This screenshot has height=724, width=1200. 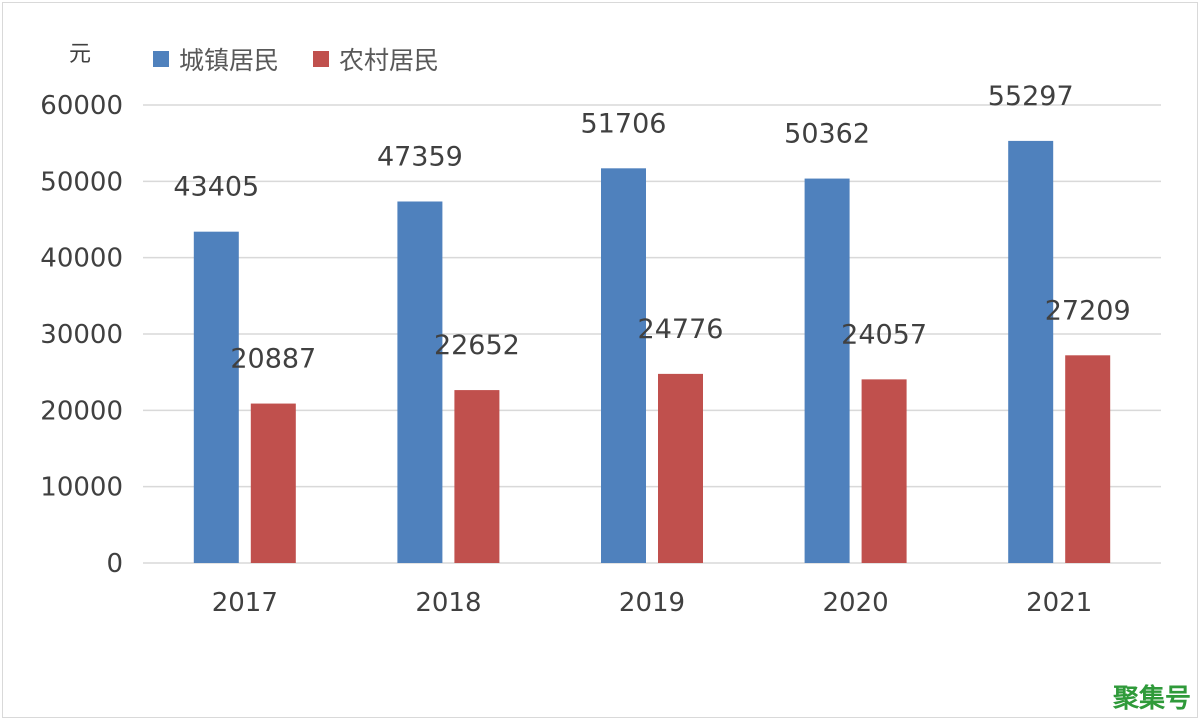 I want to click on data-label: 43405, so click(x=216, y=187).